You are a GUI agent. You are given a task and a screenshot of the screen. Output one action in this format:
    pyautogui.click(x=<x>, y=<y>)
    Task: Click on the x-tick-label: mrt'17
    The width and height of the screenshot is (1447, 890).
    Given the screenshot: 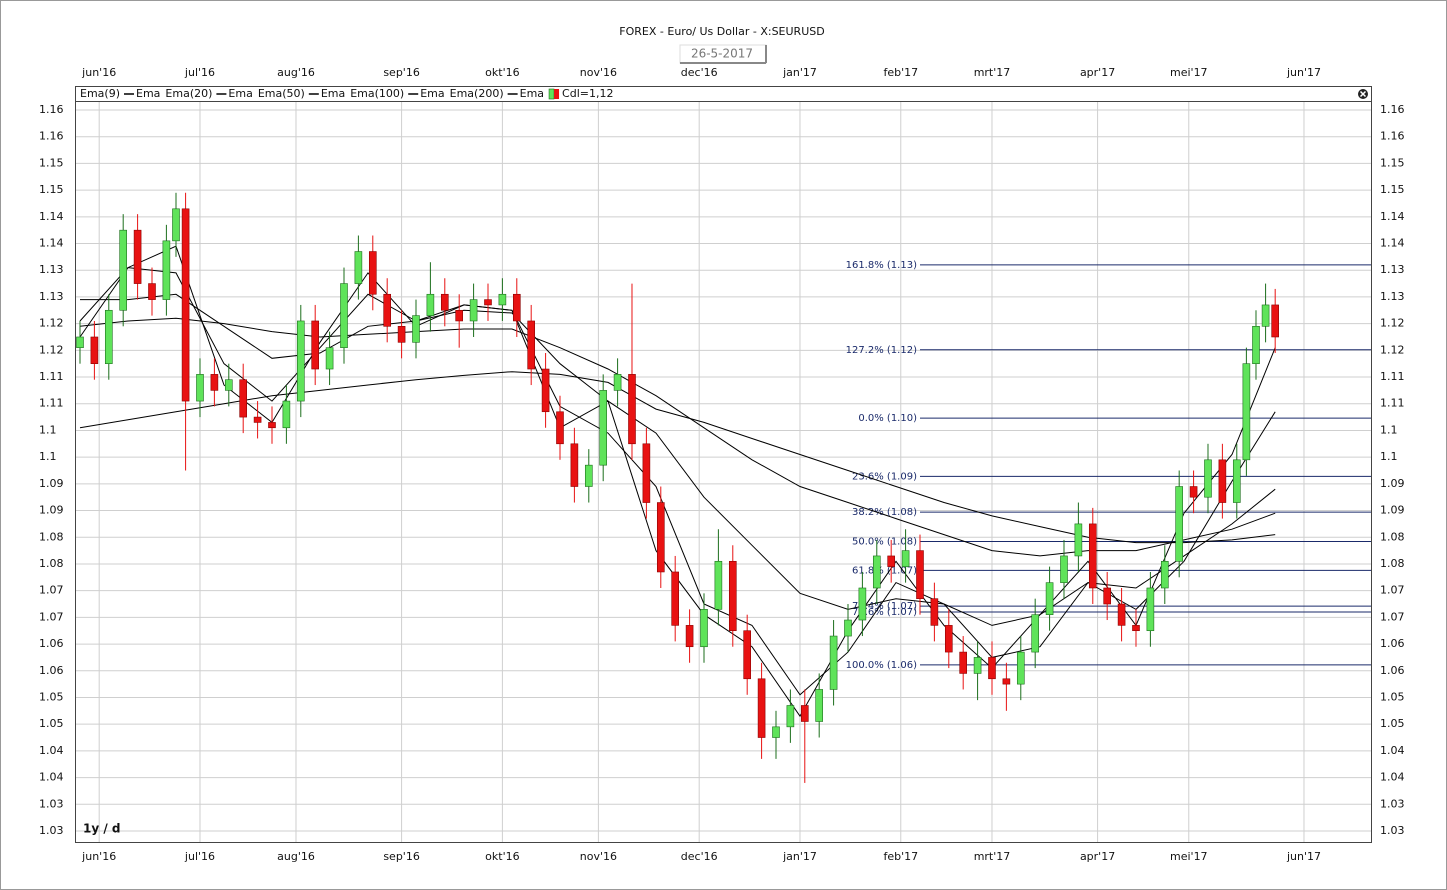 What is the action you would take?
    pyautogui.click(x=992, y=856)
    